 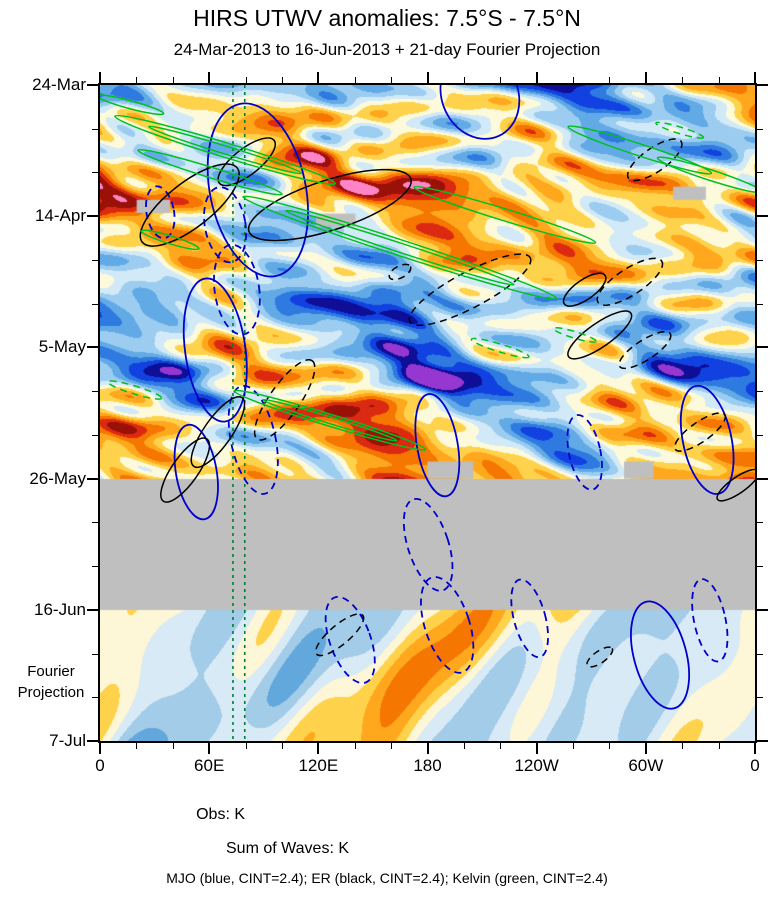 I want to click on obs-colorbar, so click(x=458, y=814).